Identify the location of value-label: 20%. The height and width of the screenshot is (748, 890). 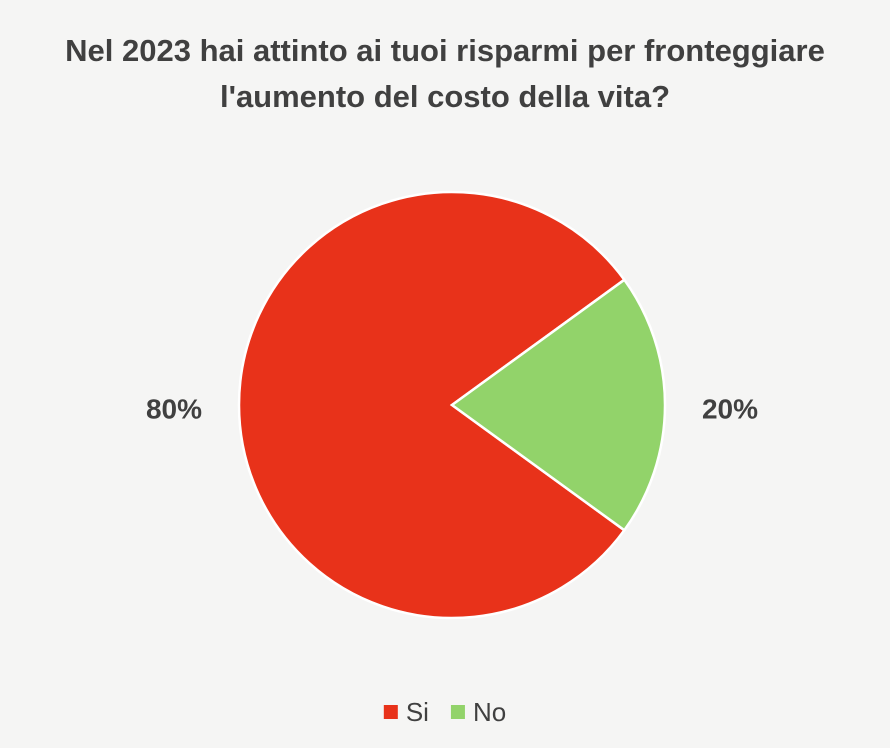
(730, 408).